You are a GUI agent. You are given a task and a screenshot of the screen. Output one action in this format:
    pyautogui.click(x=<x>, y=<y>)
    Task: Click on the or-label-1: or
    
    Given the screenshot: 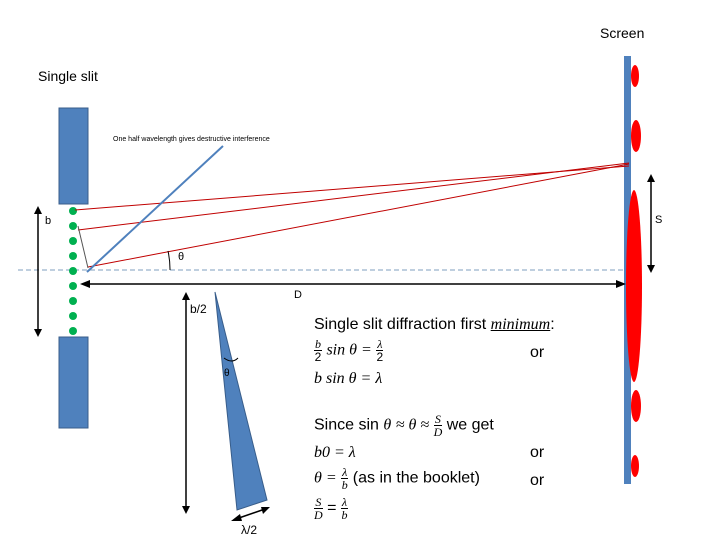 What is the action you would take?
    pyautogui.click(x=537, y=352)
    